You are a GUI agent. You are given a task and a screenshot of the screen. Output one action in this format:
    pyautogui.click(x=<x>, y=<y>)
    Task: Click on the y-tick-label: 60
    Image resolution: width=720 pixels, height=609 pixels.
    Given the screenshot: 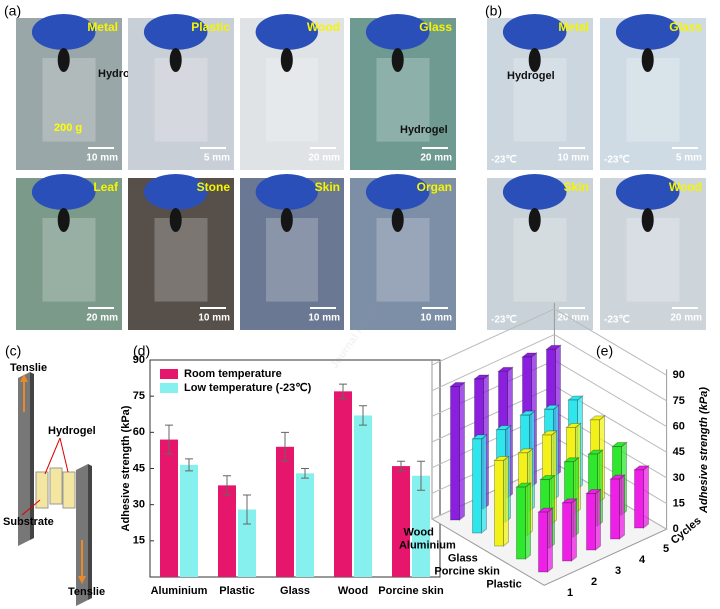 What is the action you would take?
    pyautogui.click(x=139, y=432)
    